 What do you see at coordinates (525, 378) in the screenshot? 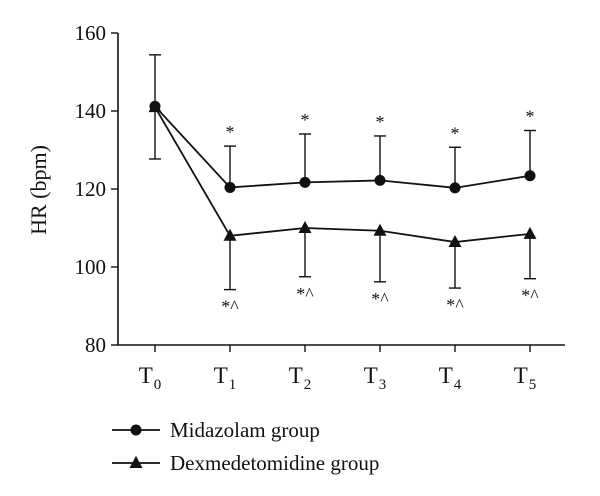
I see `x-tick-label: T5` at bounding box center [525, 378].